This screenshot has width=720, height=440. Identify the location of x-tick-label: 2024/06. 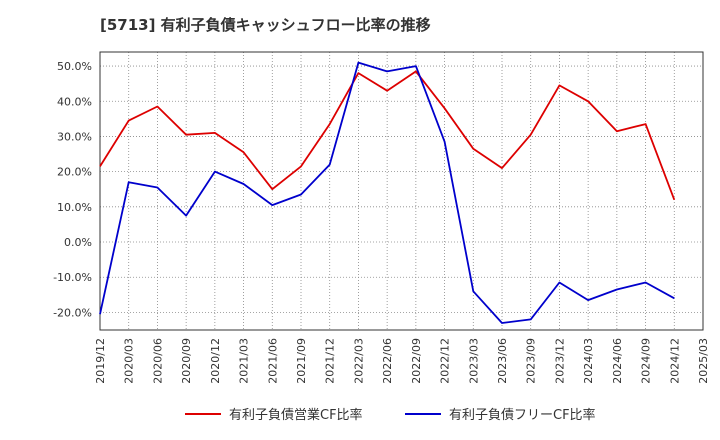
(617, 361).